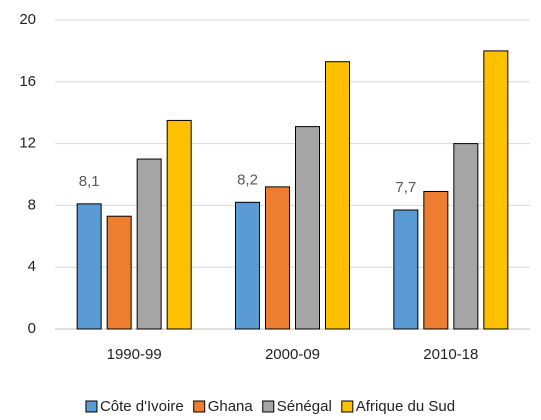 This screenshot has height=420, width=541. What do you see at coordinates (231, 406) in the screenshot?
I see `legend-label: Ghana` at bounding box center [231, 406].